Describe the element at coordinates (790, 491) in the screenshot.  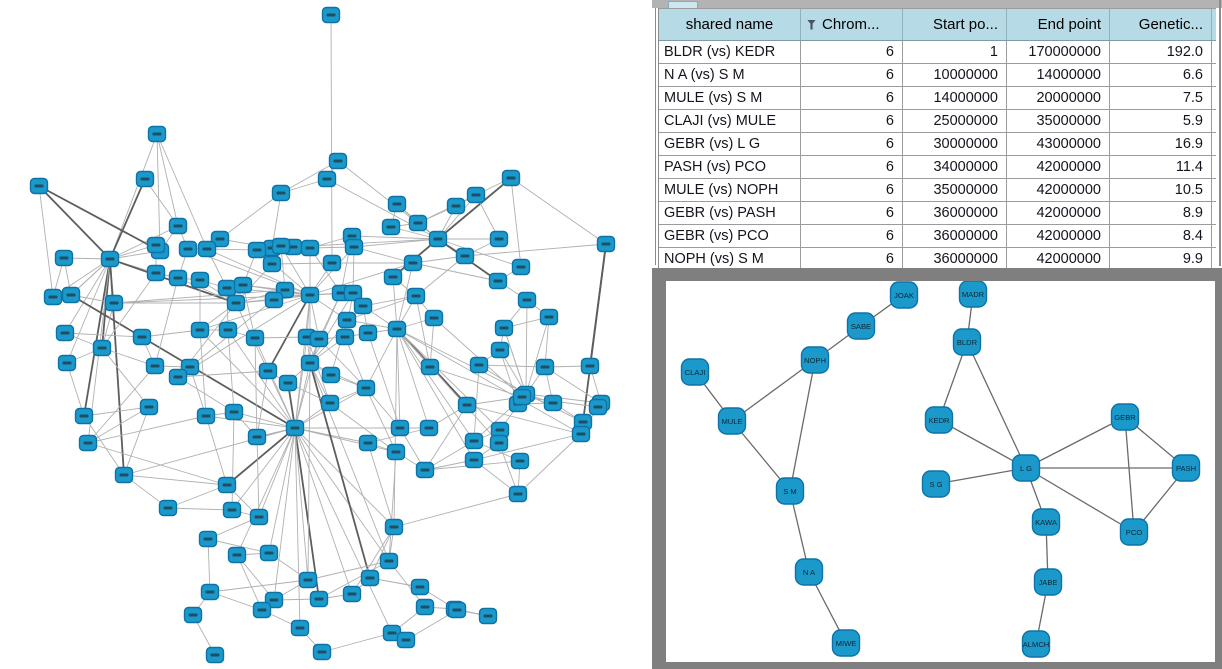
I see `network-node-s-m` at that location.